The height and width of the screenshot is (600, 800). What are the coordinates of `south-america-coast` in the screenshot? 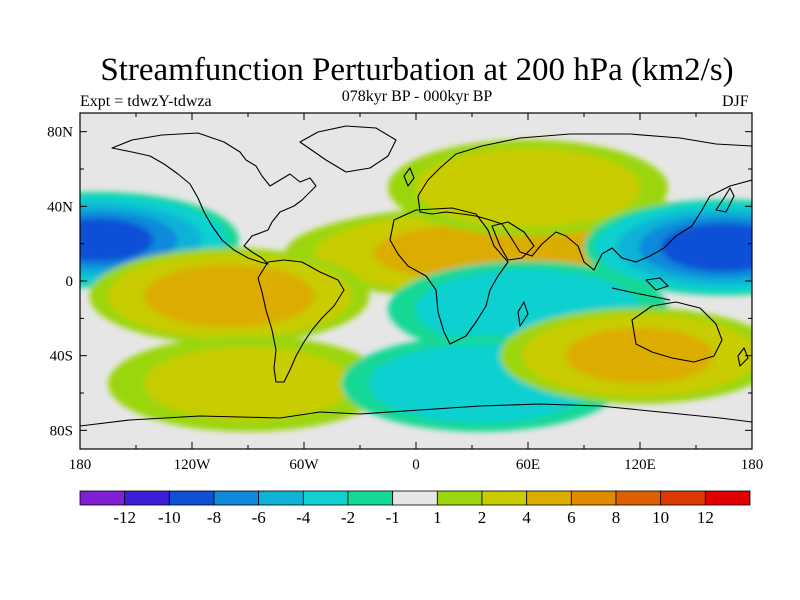 It's located at (301, 321).